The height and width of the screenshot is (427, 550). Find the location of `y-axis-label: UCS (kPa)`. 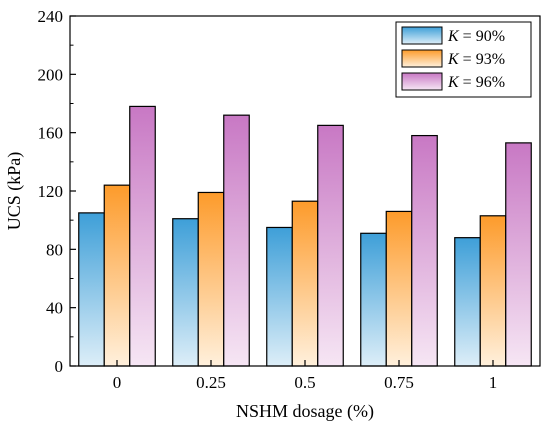

y-axis-label: UCS (kPa) is located at coordinates (14, 191).